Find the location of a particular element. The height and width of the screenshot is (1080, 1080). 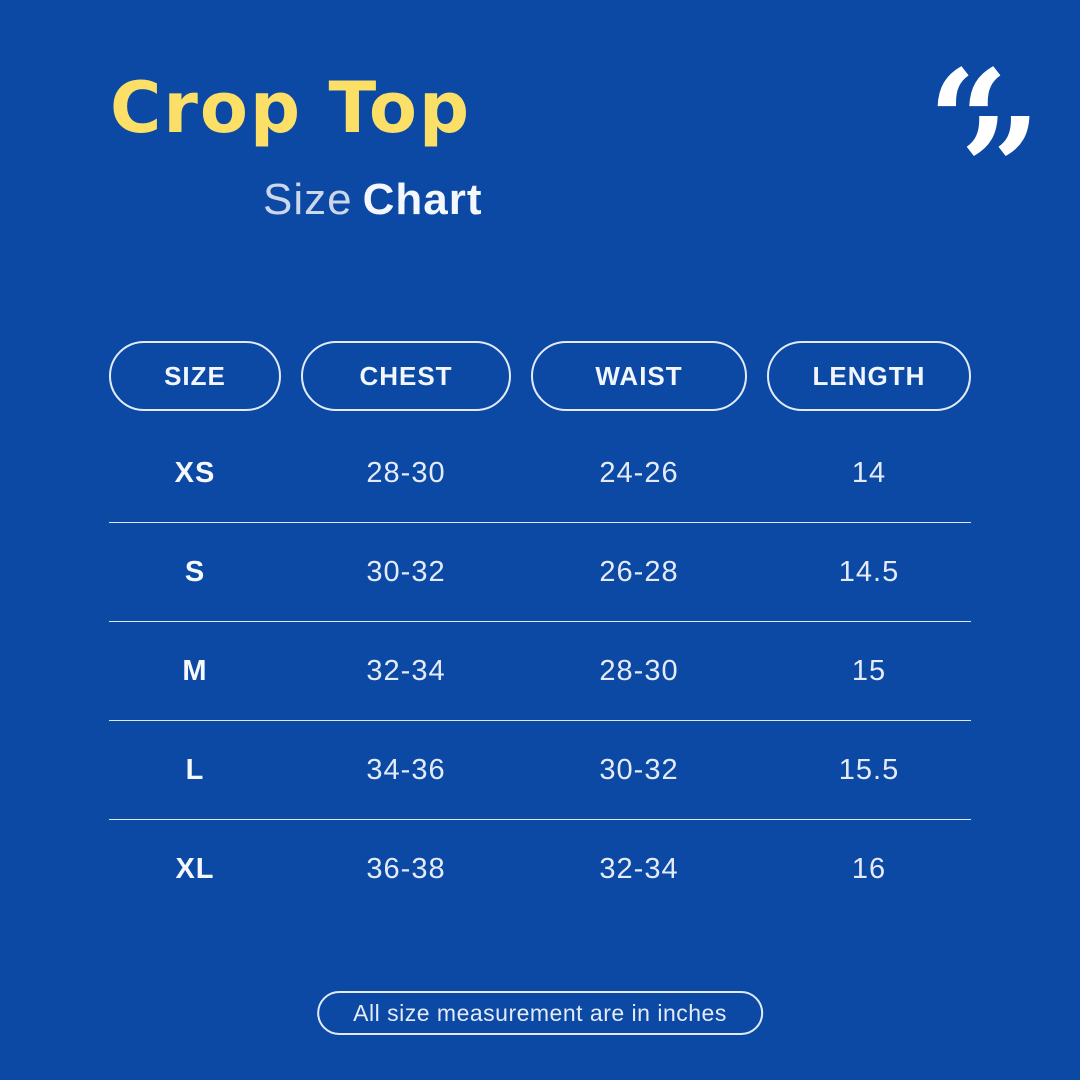

unit-note-text: All size measurement are in inches is located at coordinates (540, 1012).